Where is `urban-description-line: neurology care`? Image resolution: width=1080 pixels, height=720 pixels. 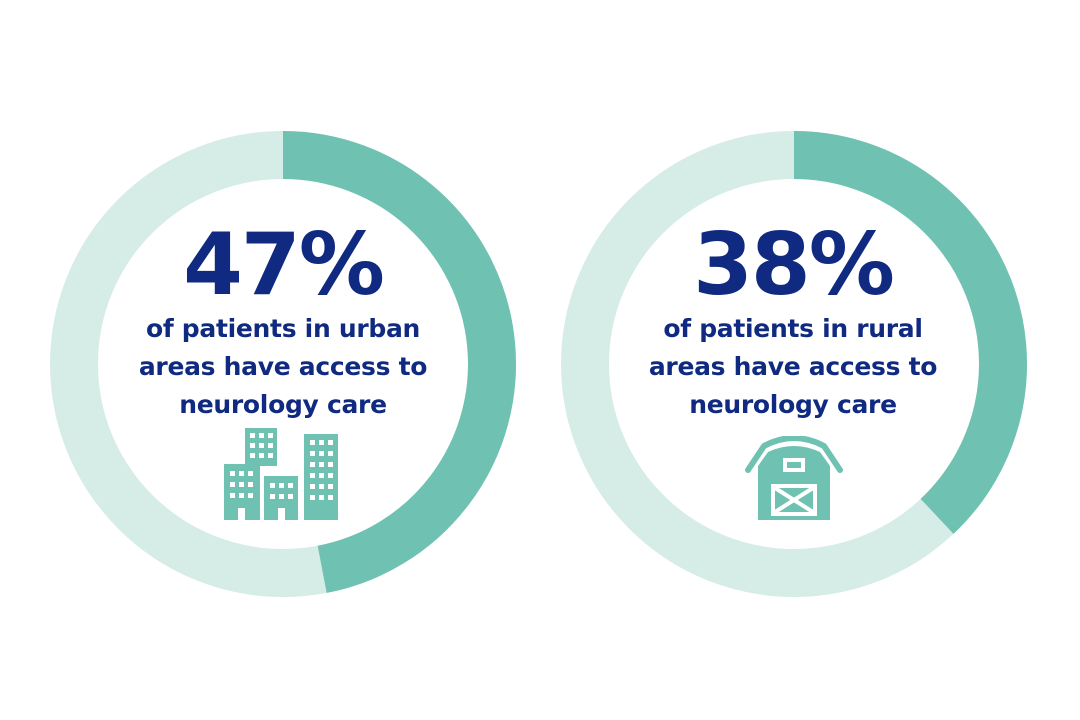 urban-description-line: neurology care is located at coordinates (283, 404).